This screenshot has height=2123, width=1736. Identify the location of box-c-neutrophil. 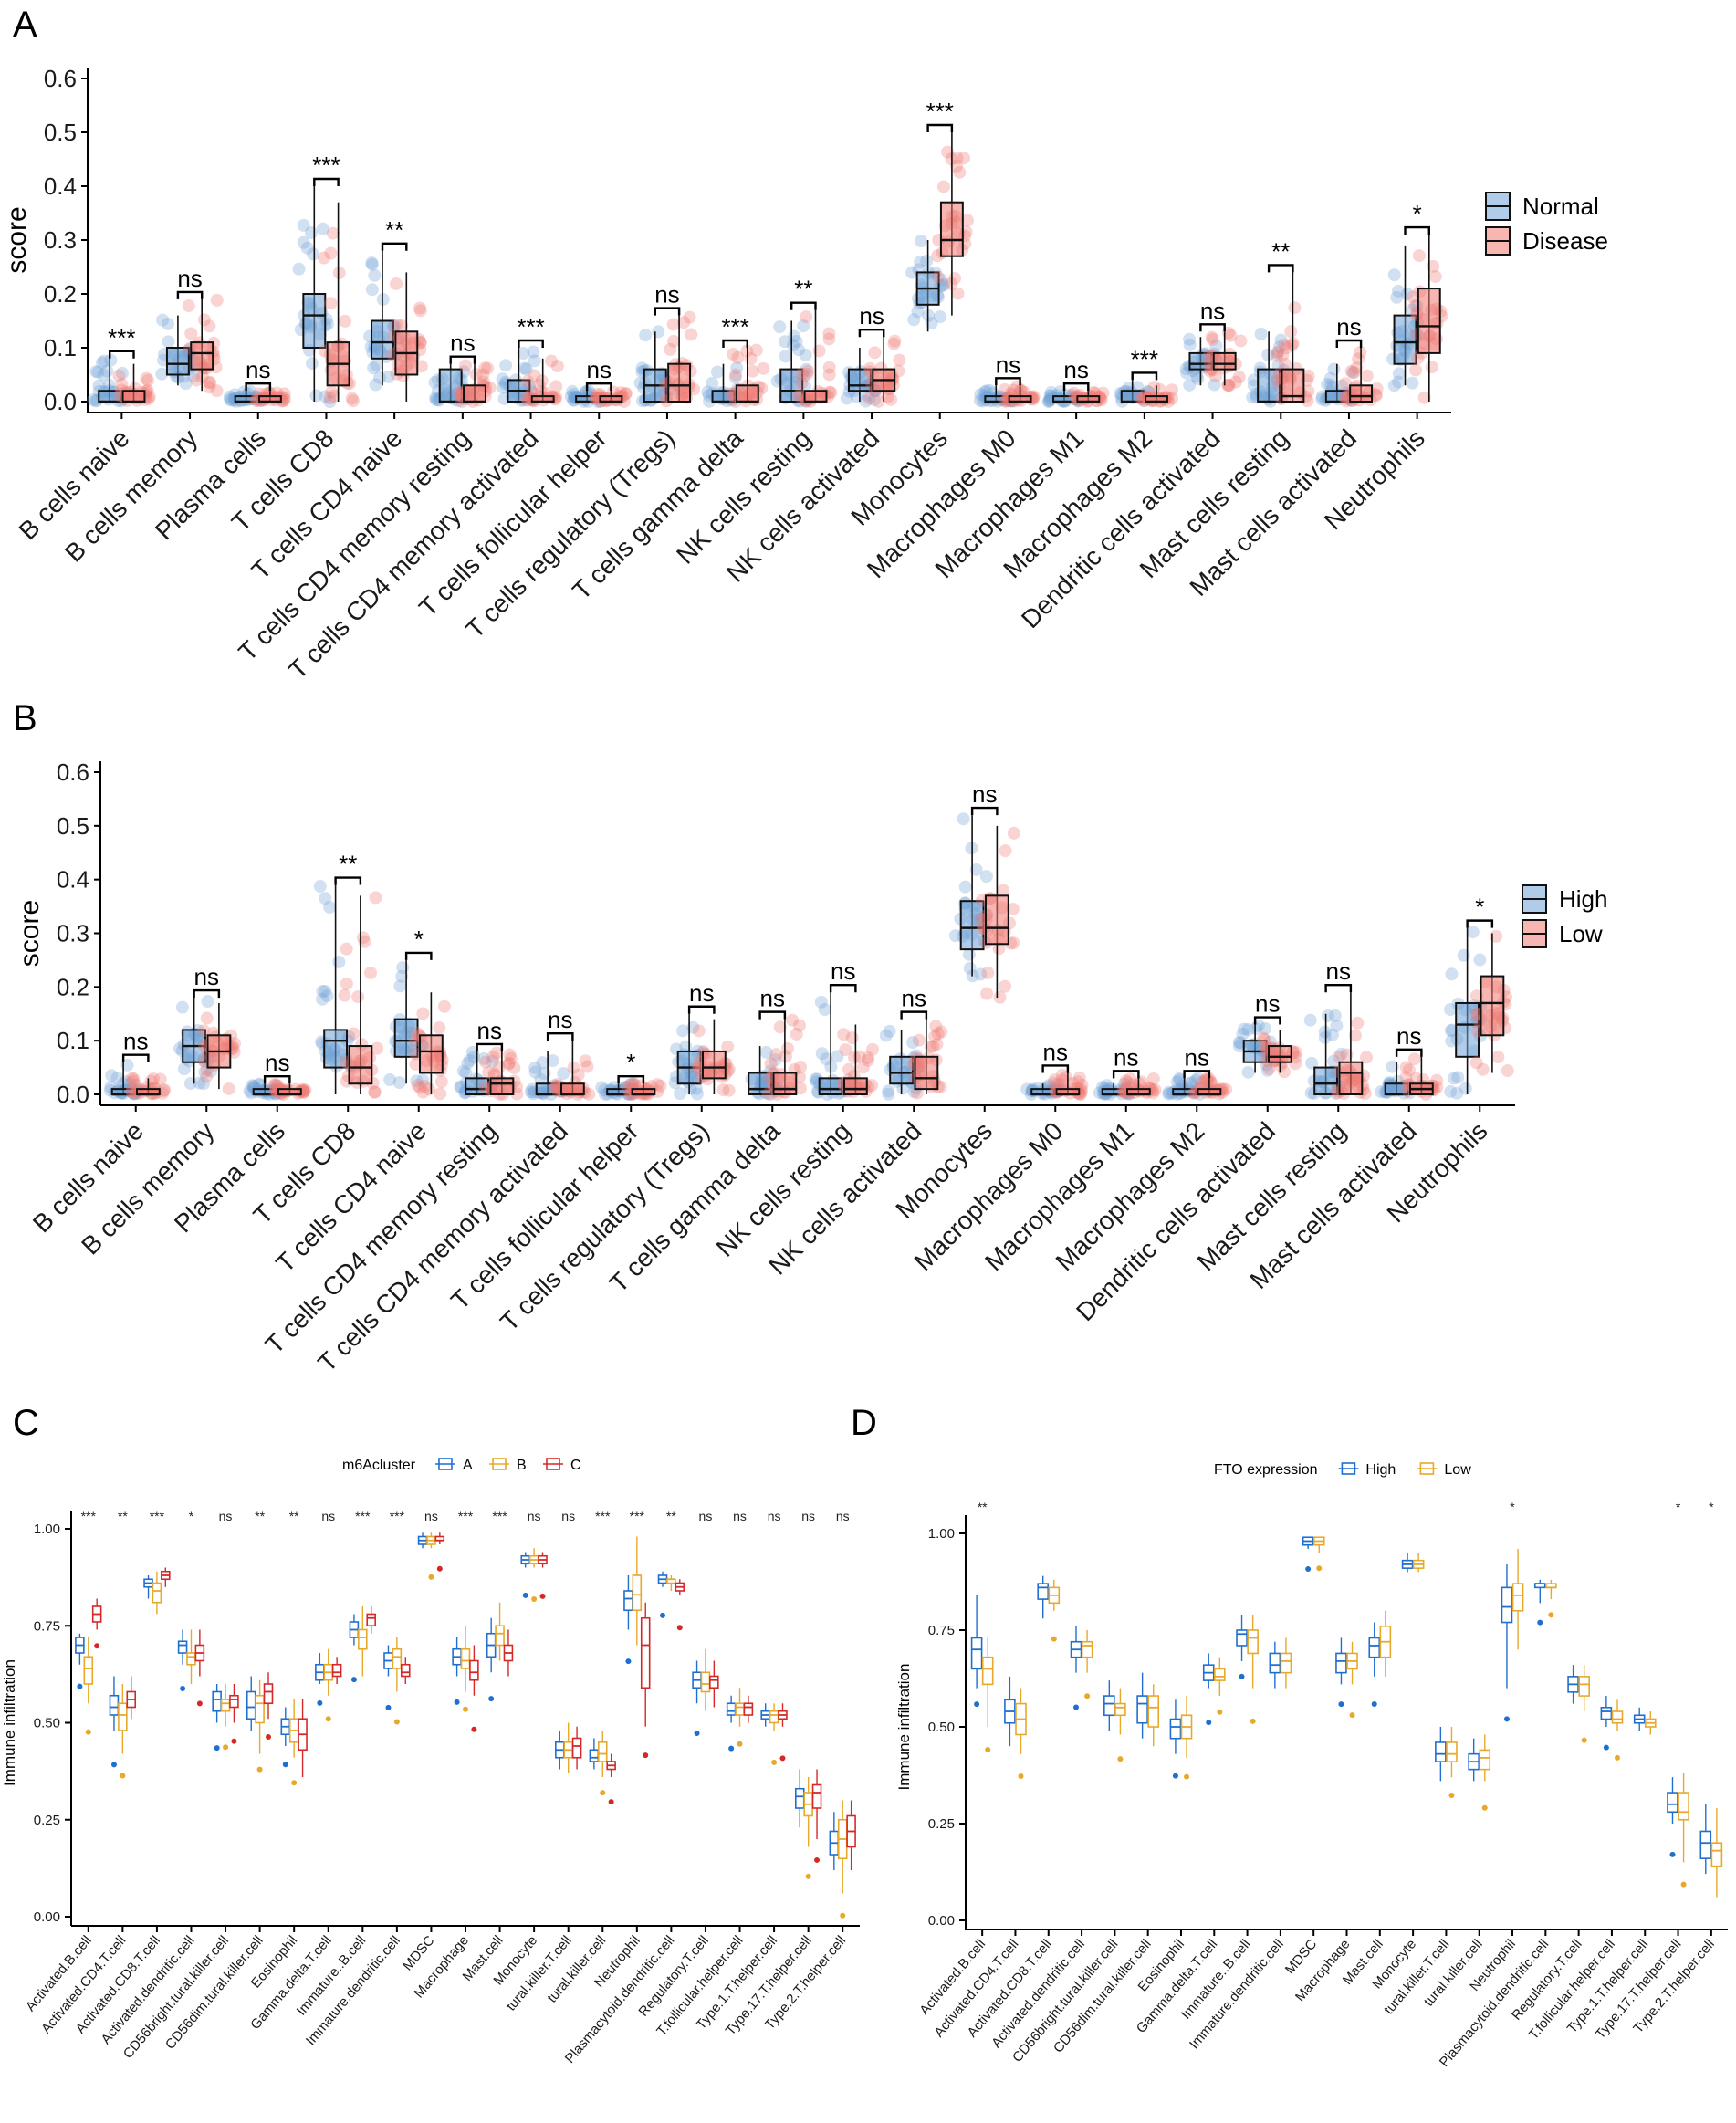
(645, 1681).